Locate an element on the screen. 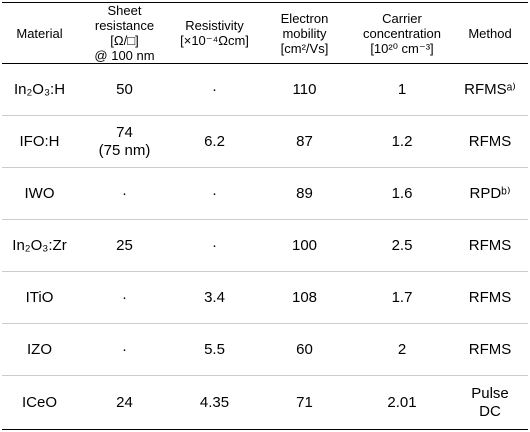 The height and width of the screenshot is (432, 530). header-cell: Electron mobility [cm²/Vs] is located at coordinates (304, 33).